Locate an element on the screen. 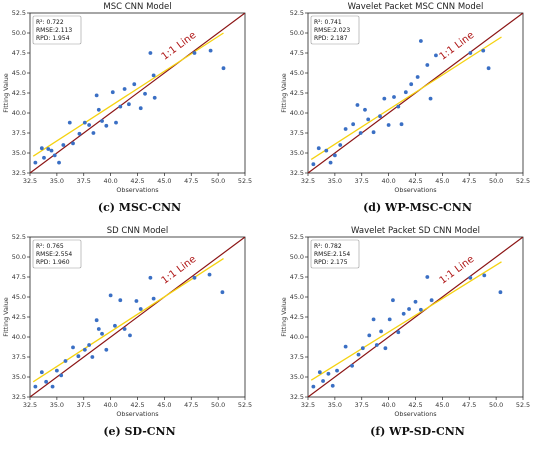  y-tick-label: 35.0 is located at coordinates (19, 153).